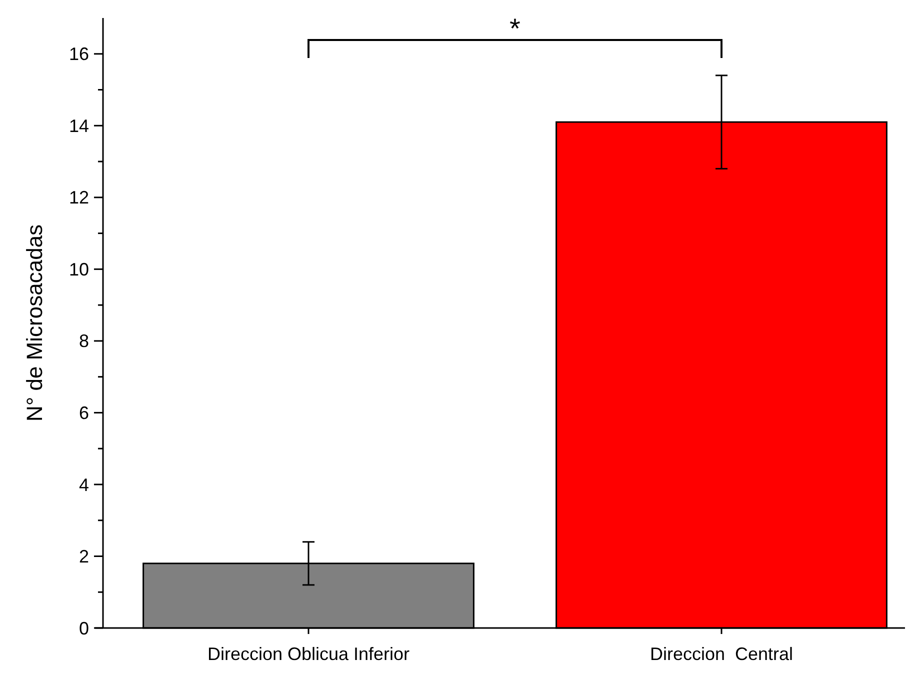 This screenshot has width=917, height=673. Describe the element at coordinates (308, 654) in the screenshot. I see `x-tick-label: Direccion Oblicua Inferior` at that location.